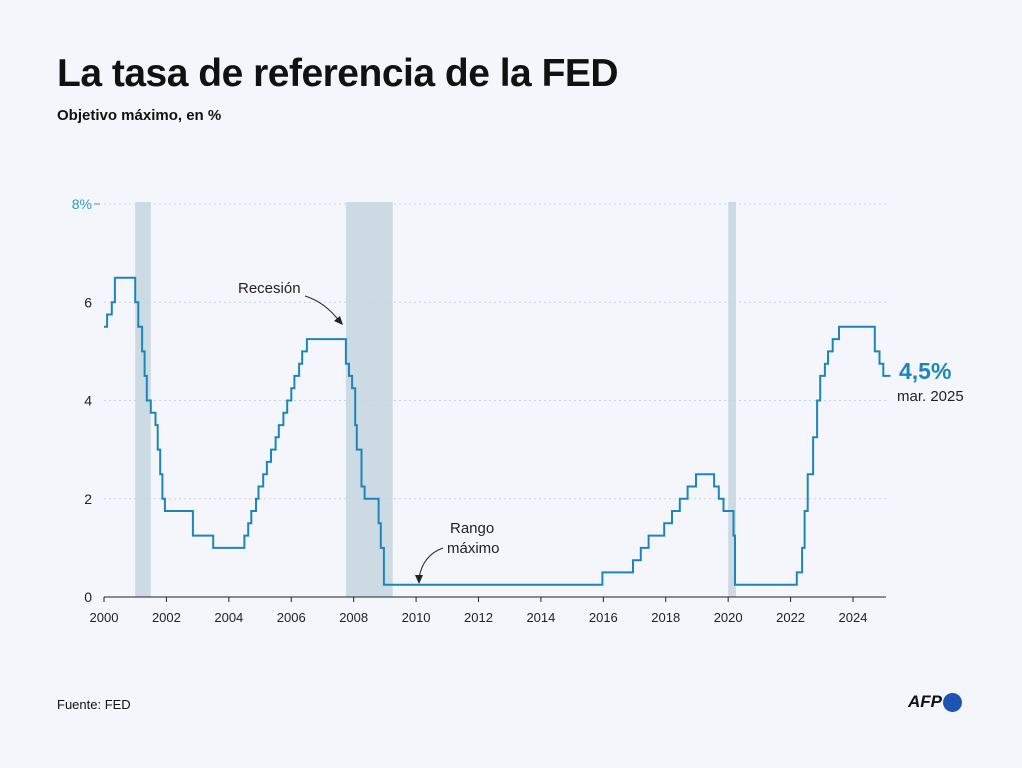 The height and width of the screenshot is (768, 1022). What do you see at coordinates (322, 309) in the screenshot?
I see `annotation-recesion-arrow` at bounding box center [322, 309].